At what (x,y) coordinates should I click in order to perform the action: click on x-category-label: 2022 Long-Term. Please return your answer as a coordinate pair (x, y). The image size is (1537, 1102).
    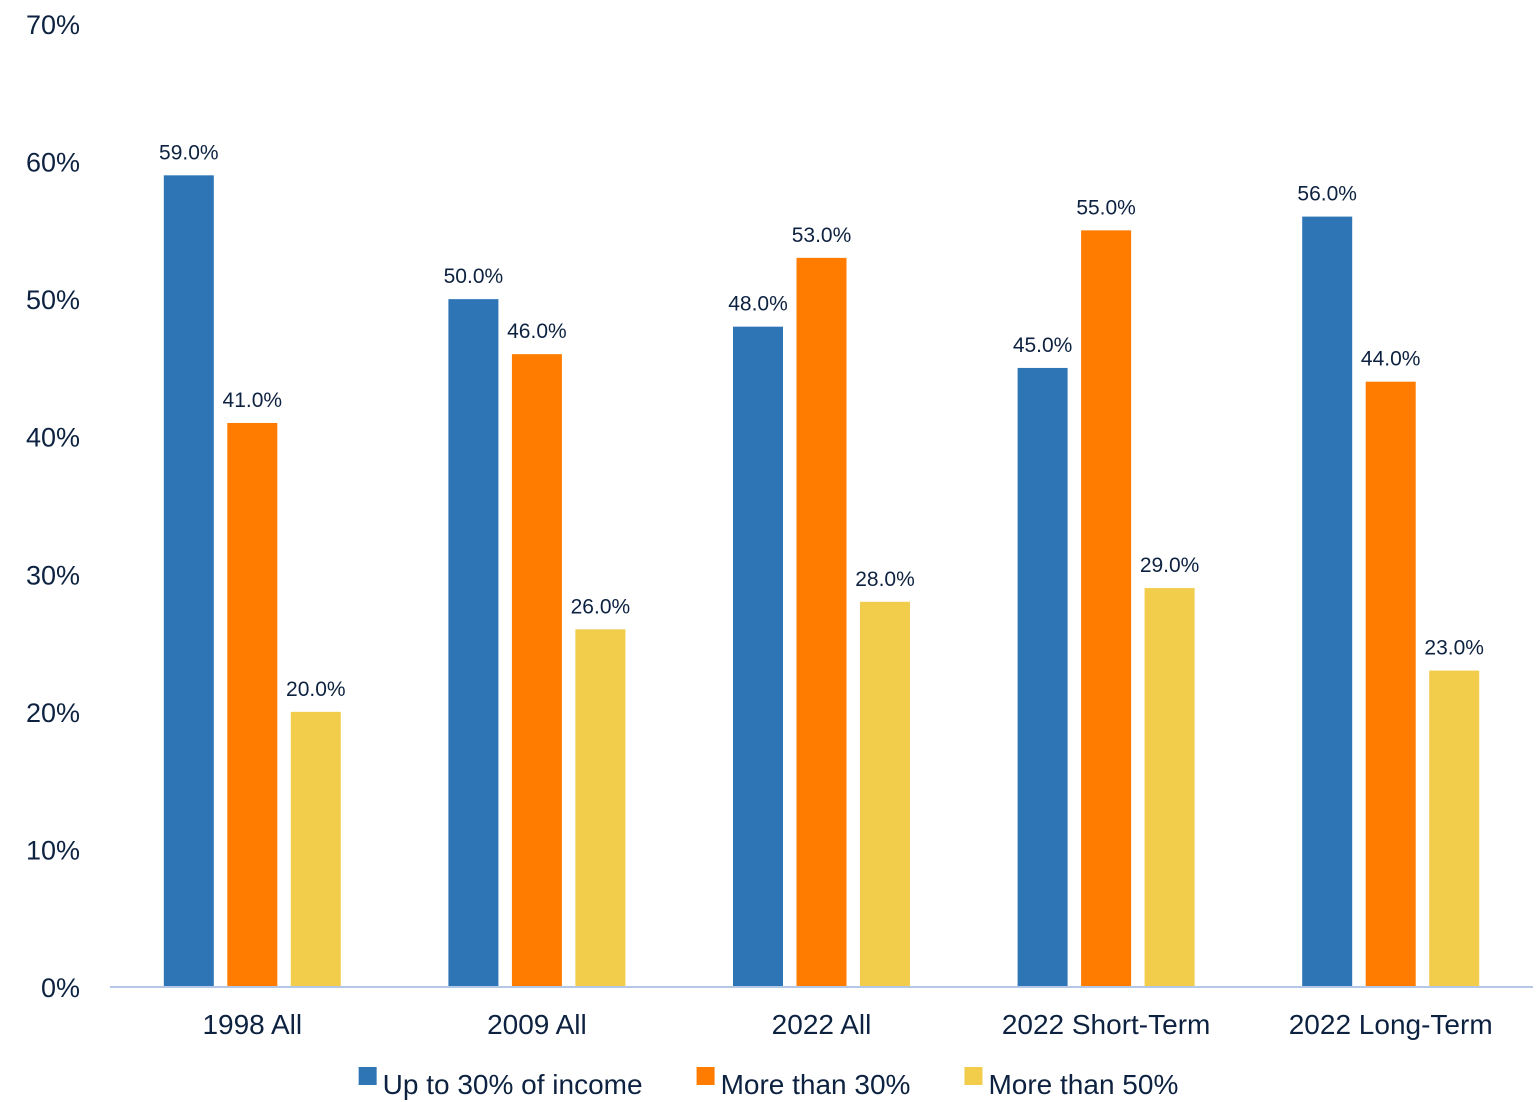
    Looking at the image, I should click on (1391, 1024).